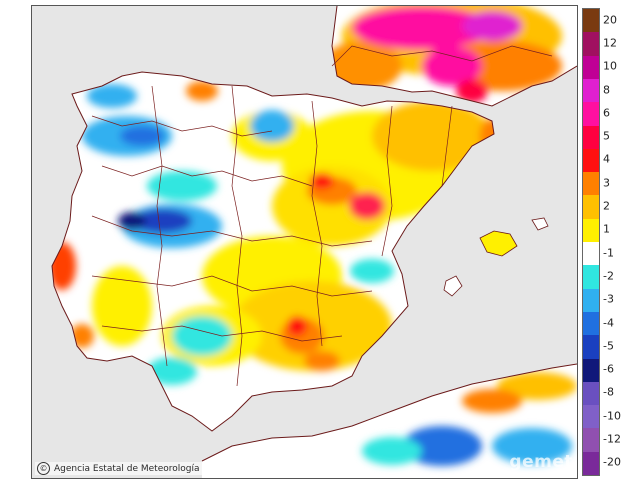 This screenshot has width=630, height=500. Describe the element at coordinates (606, 242) in the screenshot. I see `color-legend: 20 12 10 8 6 5 4 3 2 1 -1 -2 -3 -4 -5 -6 -8 -10 -12 -20` at that location.